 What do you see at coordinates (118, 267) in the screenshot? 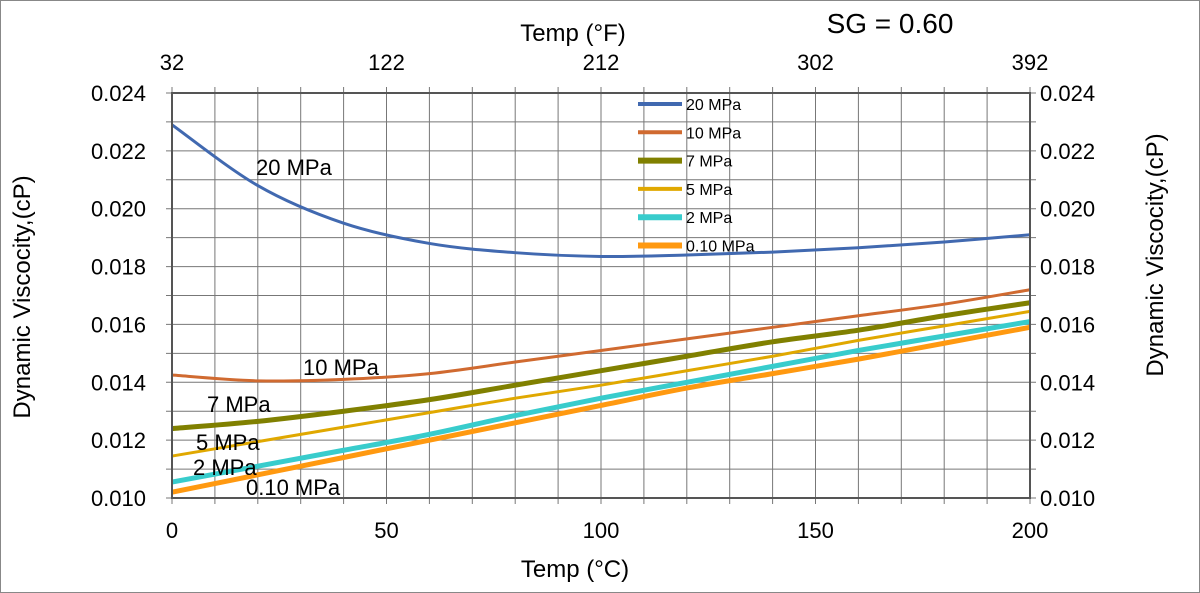
I see `y-tick-label: 0.018` at bounding box center [118, 267].